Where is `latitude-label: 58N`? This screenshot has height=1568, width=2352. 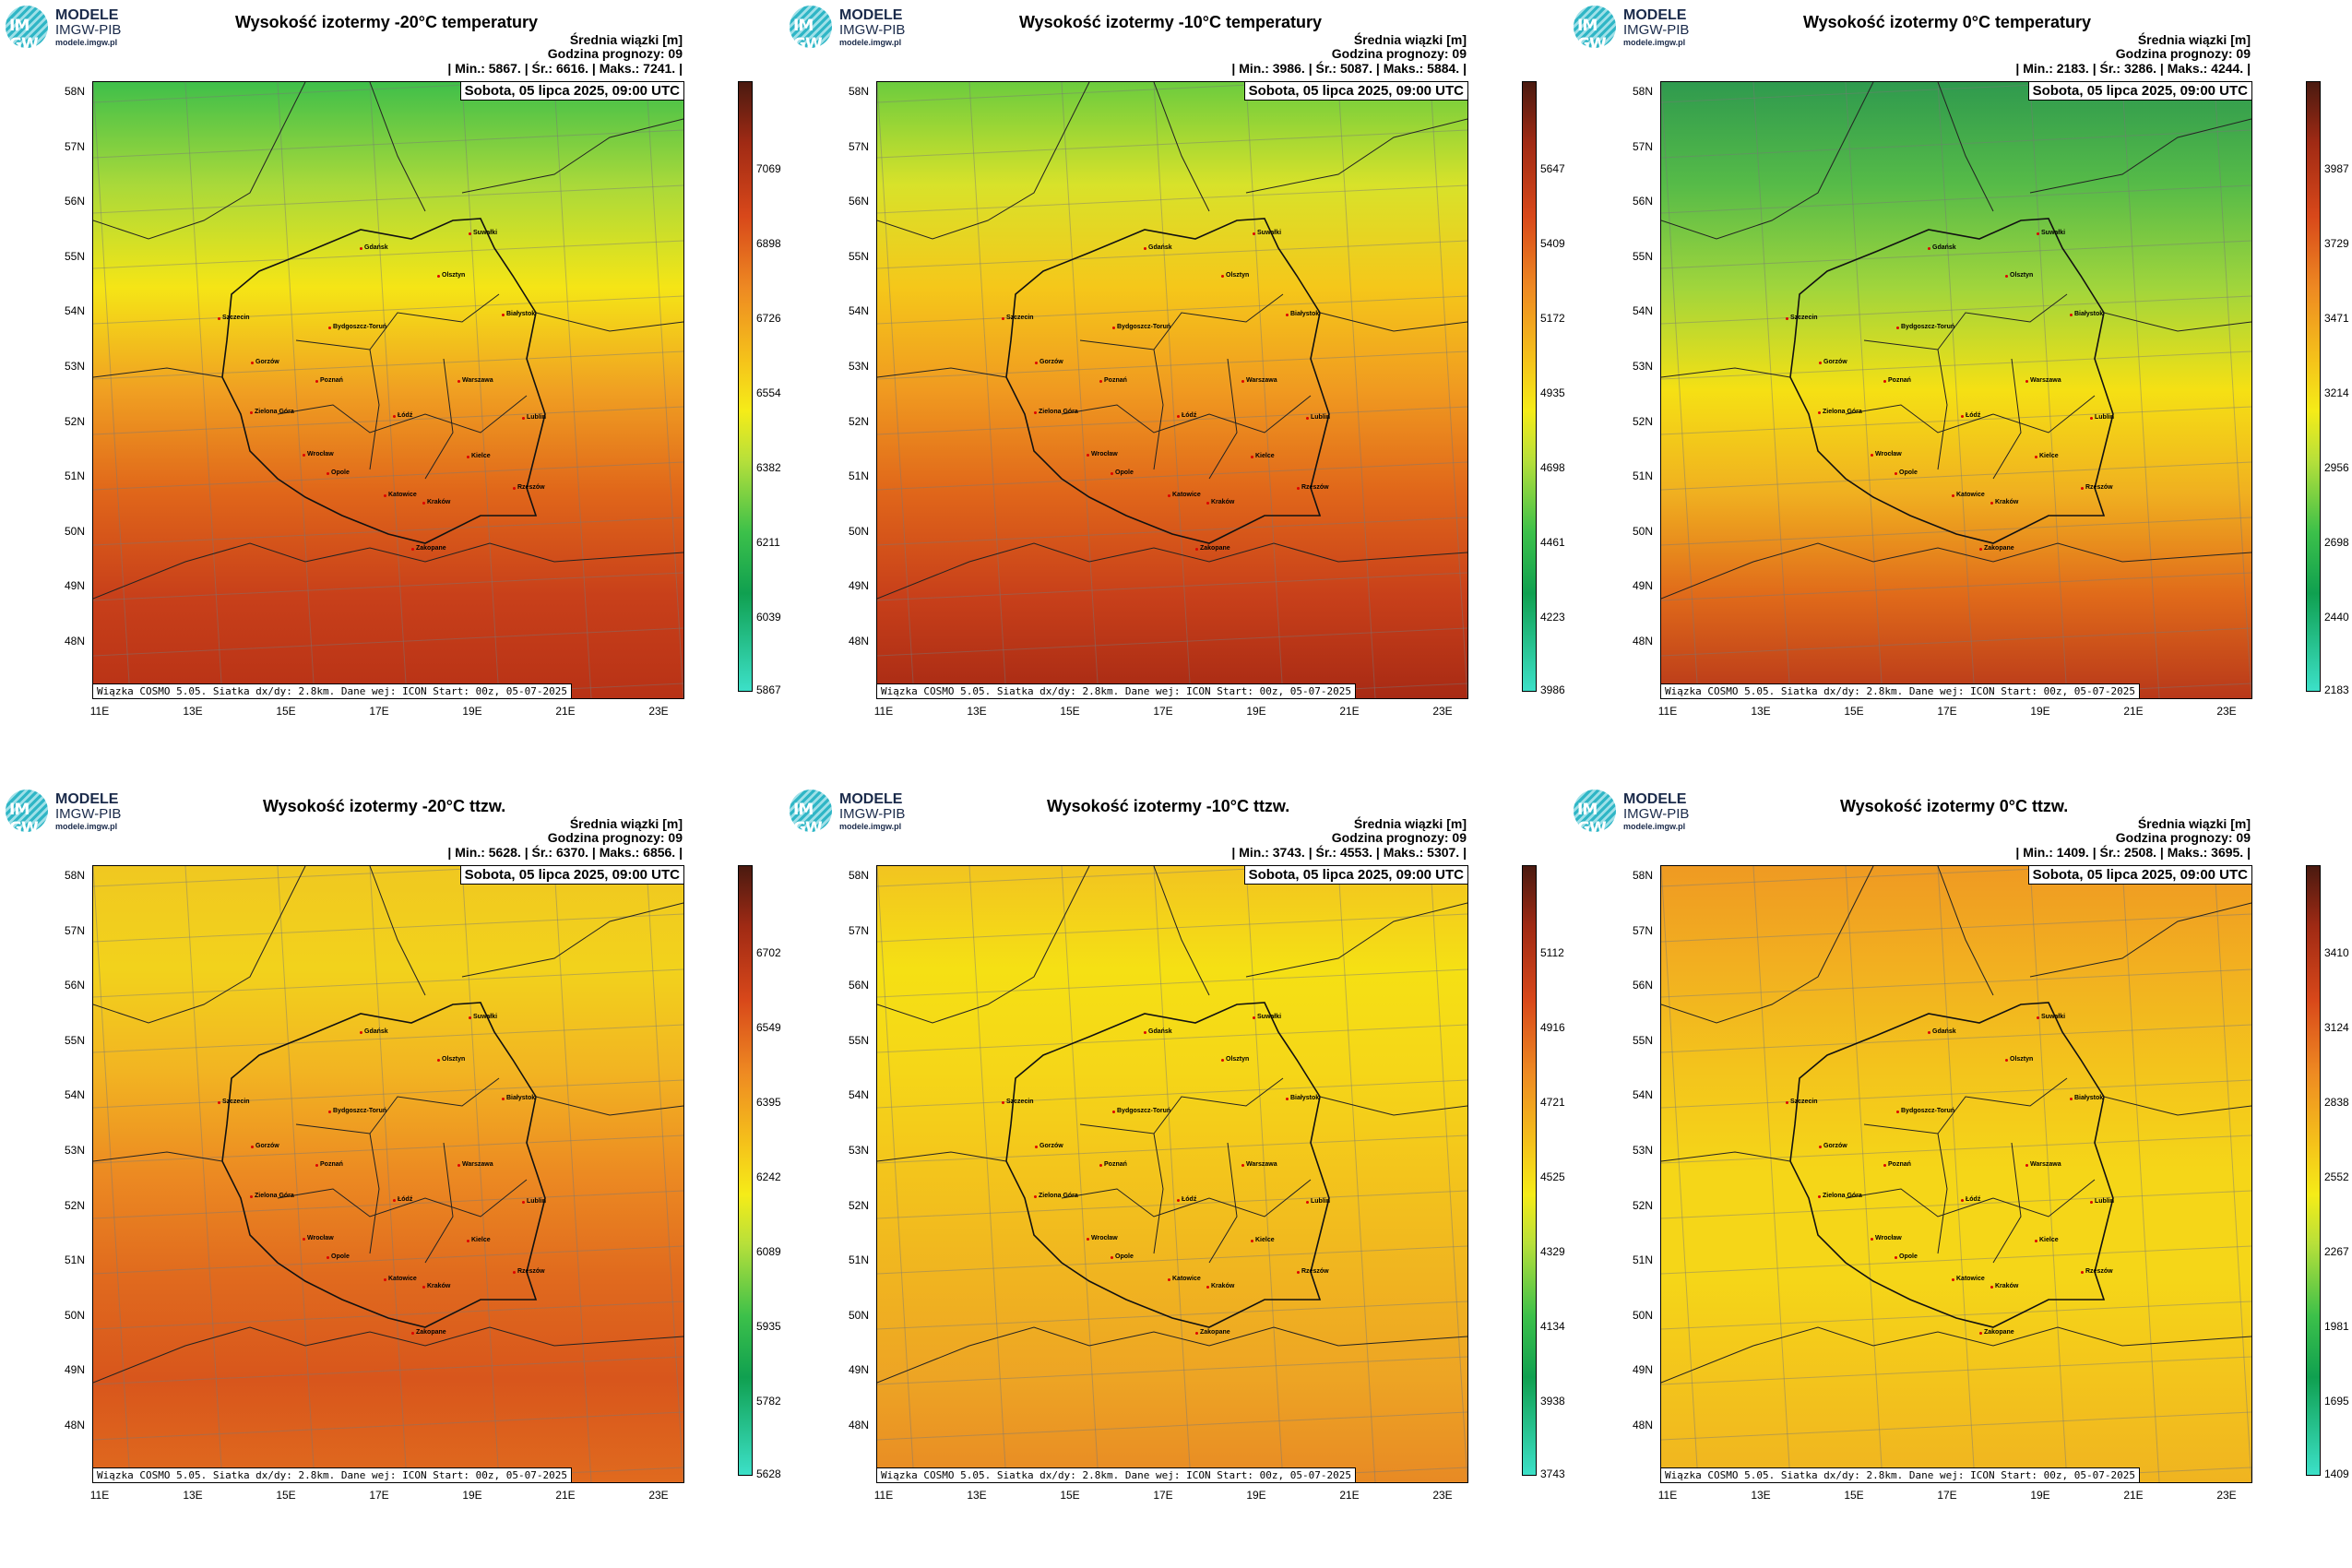 latitude-label: 58N is located at coordinates (858, 91).